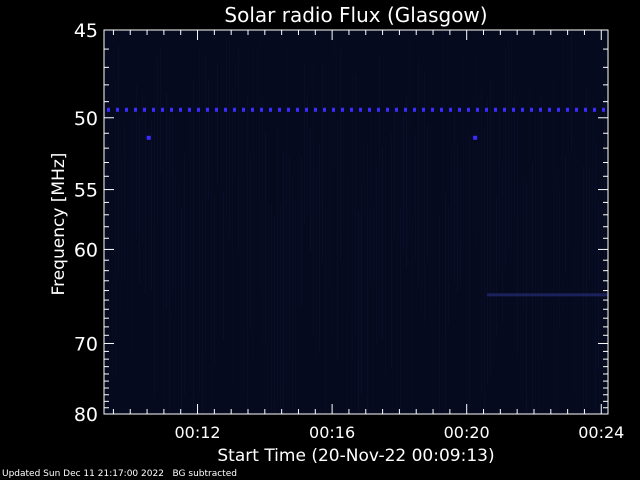  I want to click on x-tick-label: 00:12, so click(197, 432).